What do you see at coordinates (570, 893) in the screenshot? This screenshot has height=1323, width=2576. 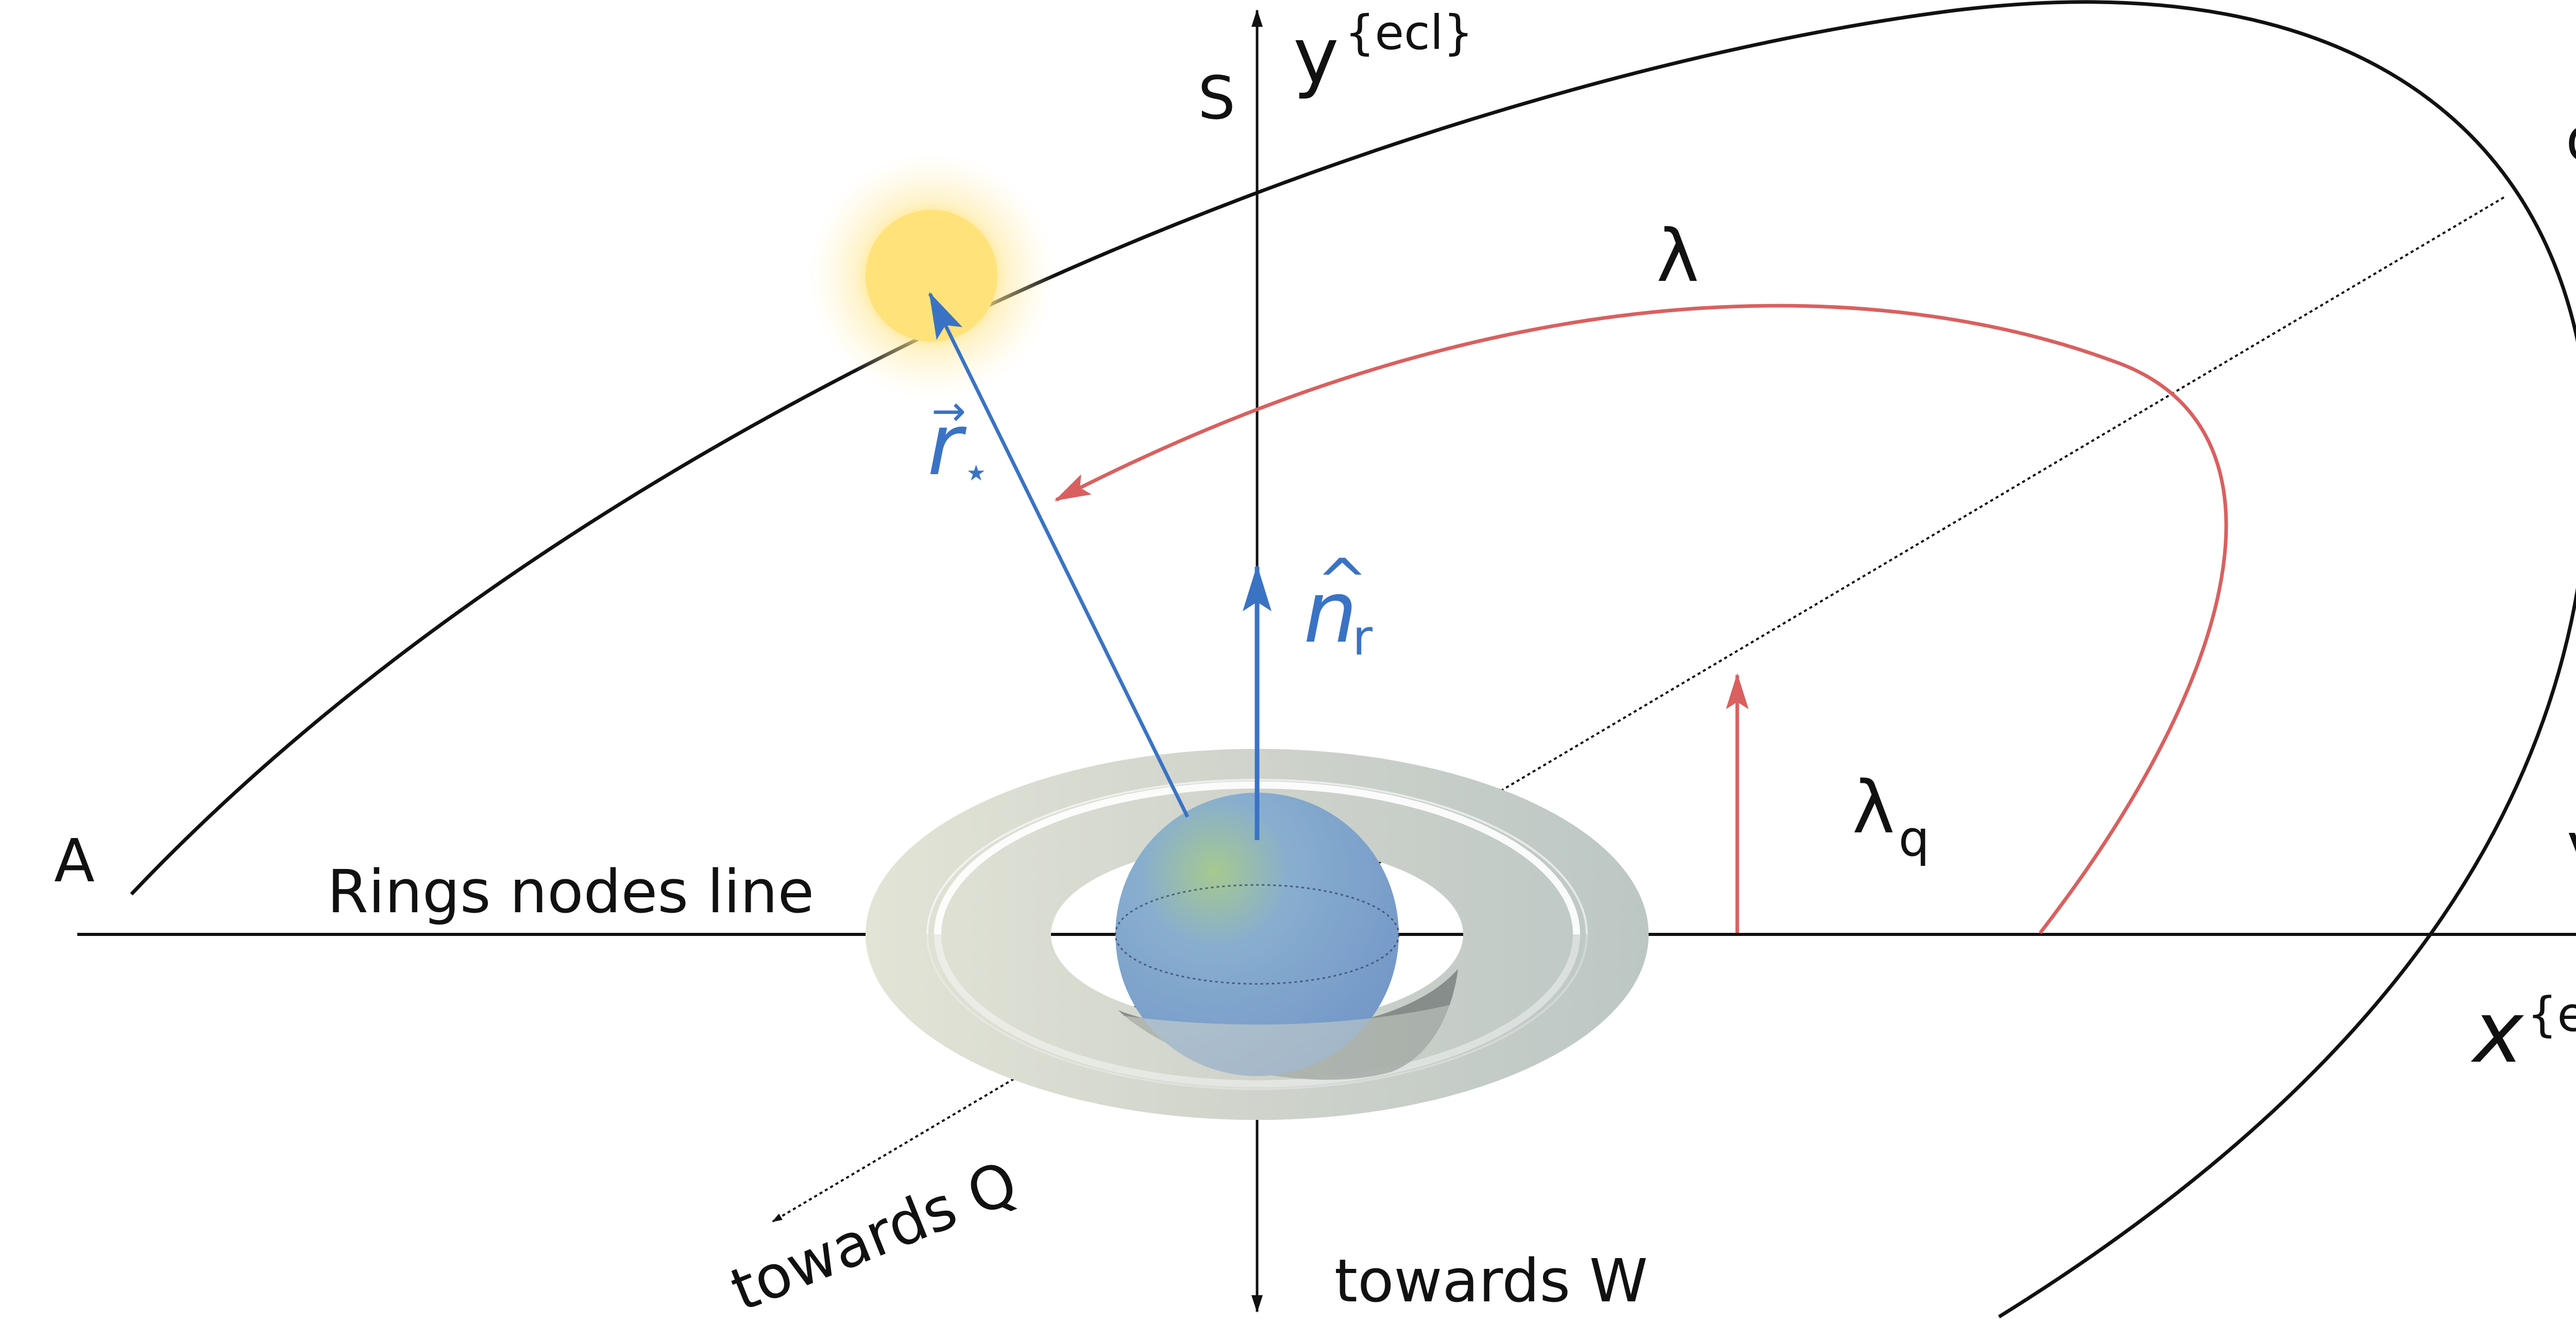 I see `label-rings-nodes-line: Rings nodes line` at bounding box center [570, 893].